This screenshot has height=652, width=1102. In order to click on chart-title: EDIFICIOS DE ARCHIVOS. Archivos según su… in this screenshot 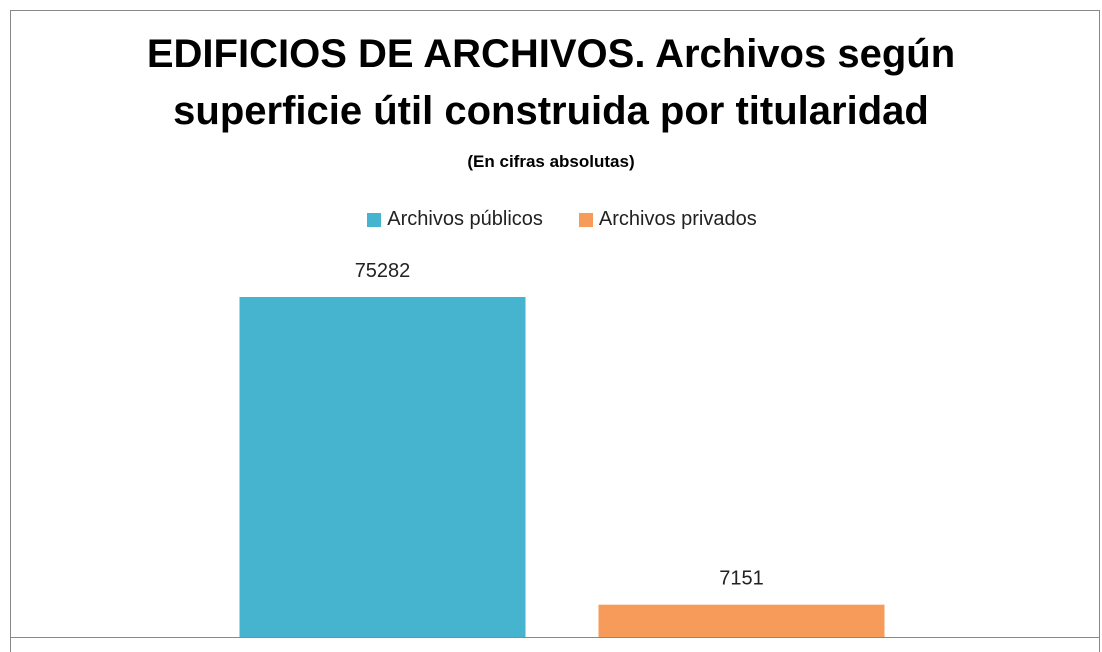, I will do `click(551, 82)`.